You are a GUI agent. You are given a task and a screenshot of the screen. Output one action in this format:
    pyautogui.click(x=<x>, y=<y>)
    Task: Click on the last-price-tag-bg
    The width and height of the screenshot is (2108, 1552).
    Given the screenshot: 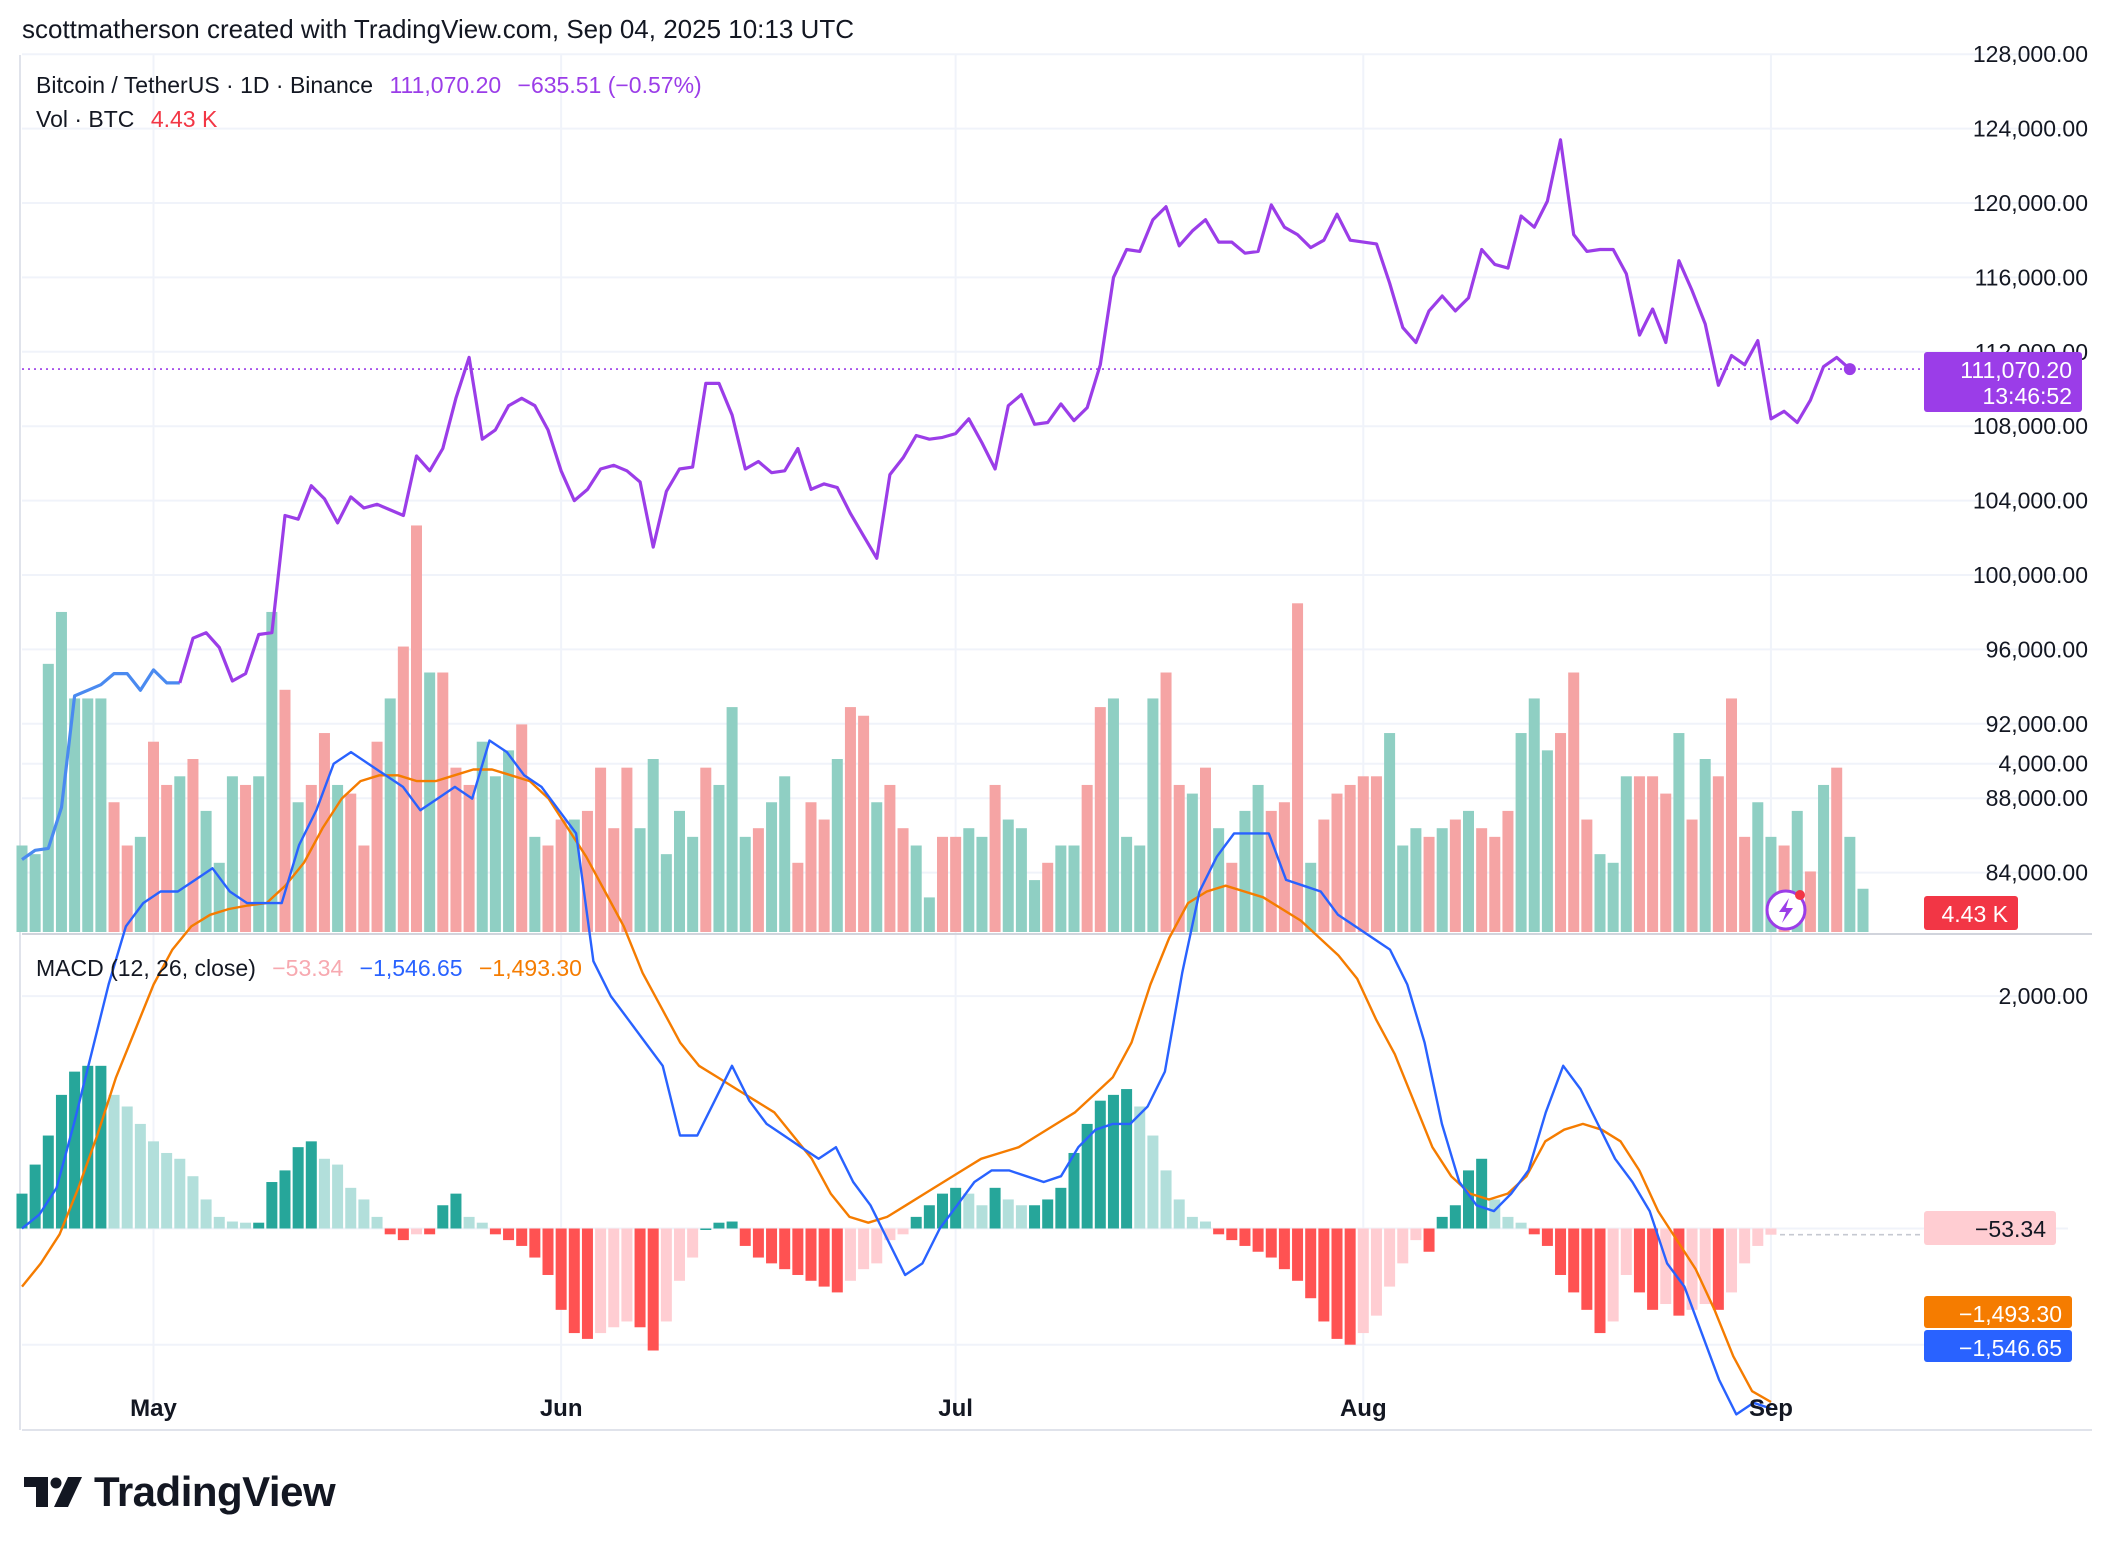 What is the action you would take?
    pyautogui.click(x=2003, y=382)
    